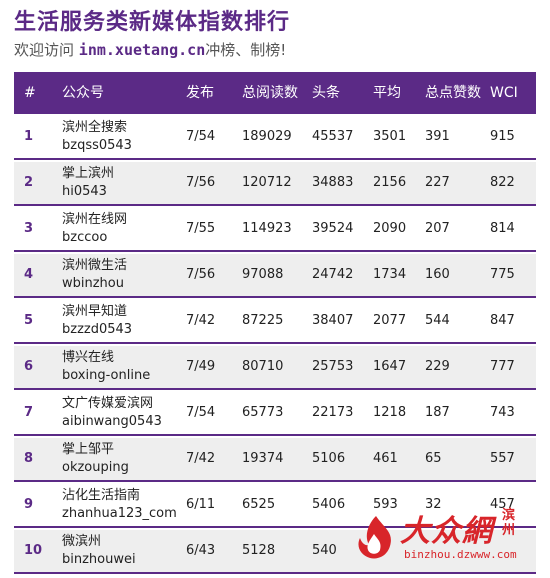  I want to click on brand-name: 大众網, so click(446, 531).